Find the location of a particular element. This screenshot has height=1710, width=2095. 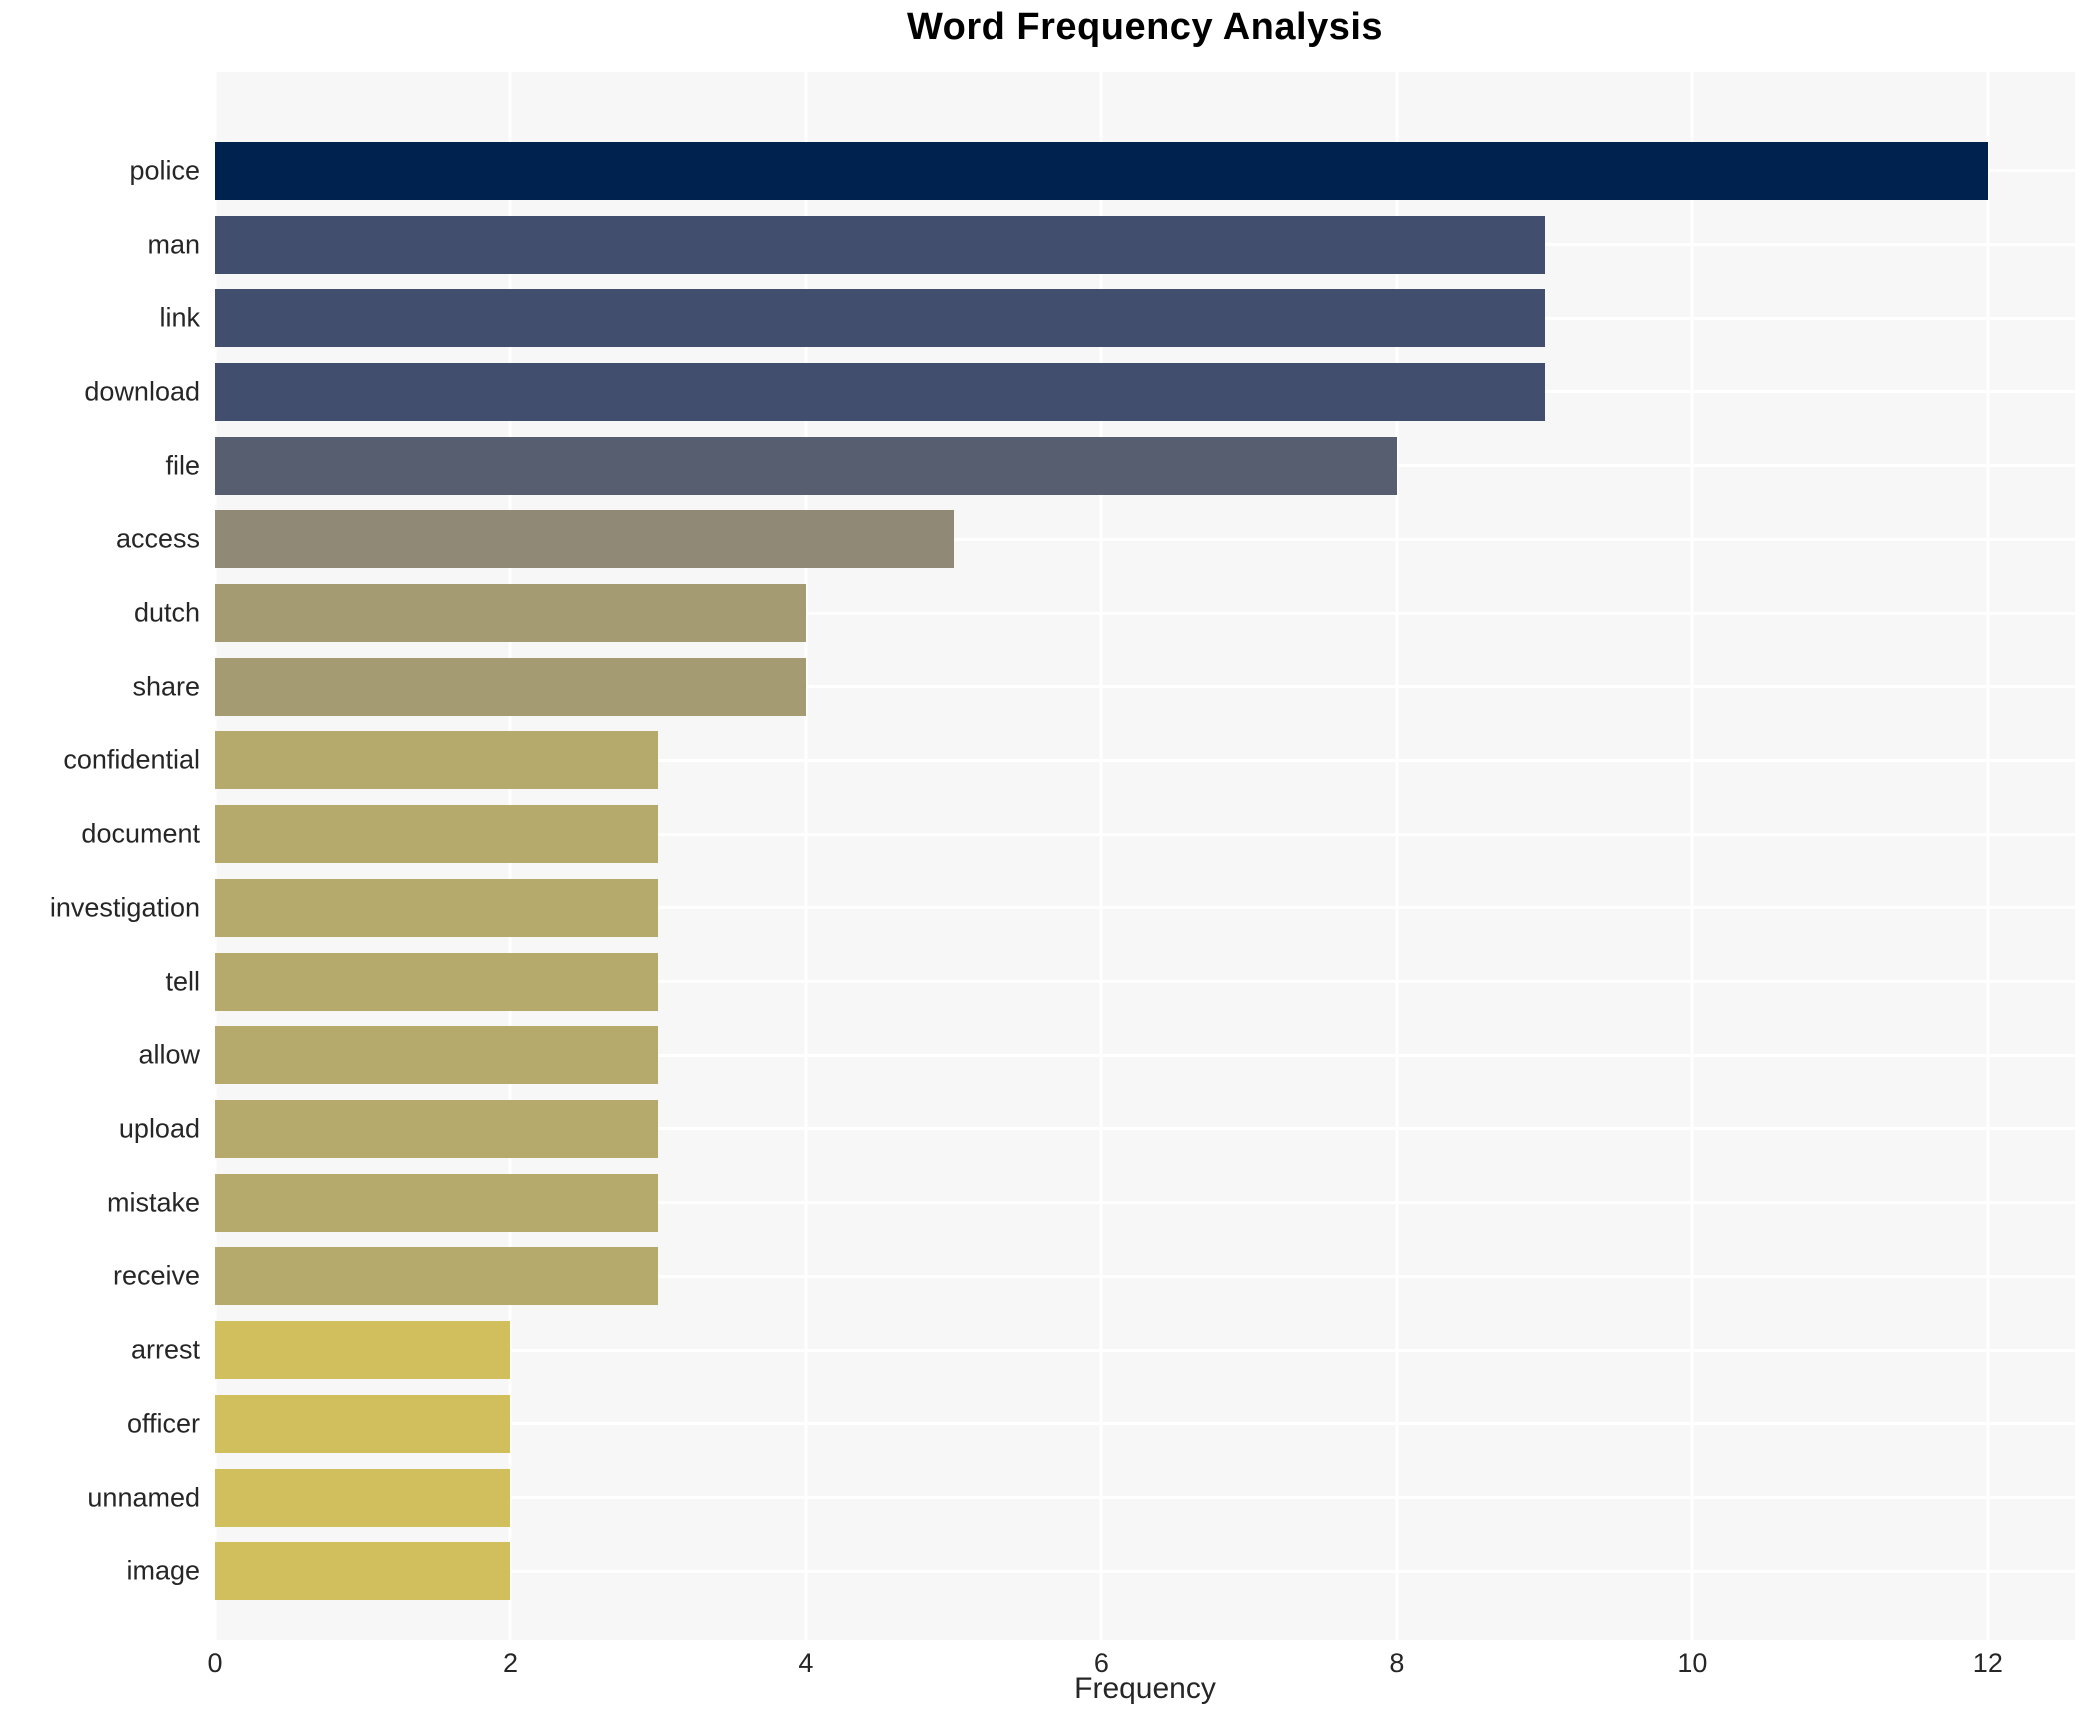

category-label: allow is located at coordinates (169, 1054).